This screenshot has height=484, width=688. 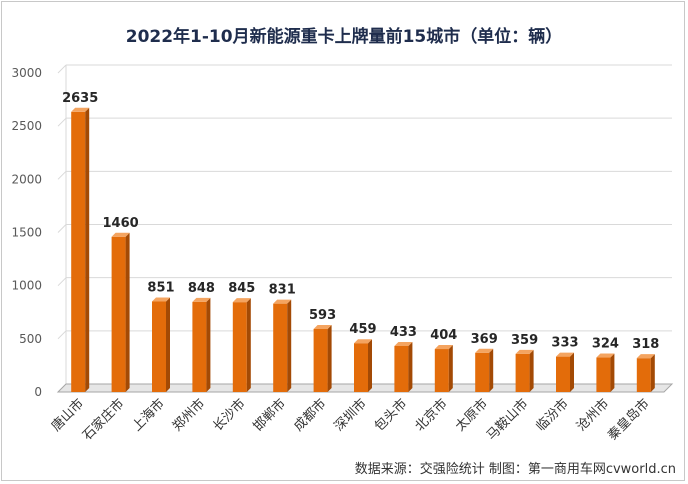 What do you see at coordinates (67, 415) in the screenshot?
I see `x-tick-label: 唐山市` at bounding box center [67, 415].